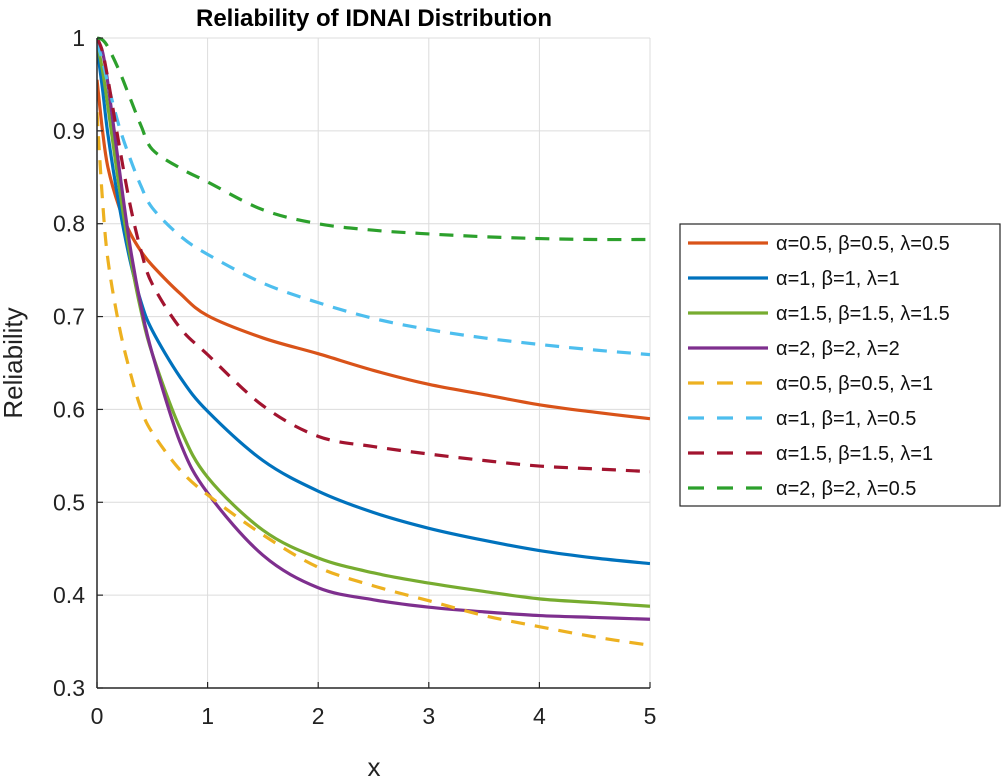 The height and width of the screenshot is (778, 1004). I want to click on x-tick-label: 5, so click(650, 716).